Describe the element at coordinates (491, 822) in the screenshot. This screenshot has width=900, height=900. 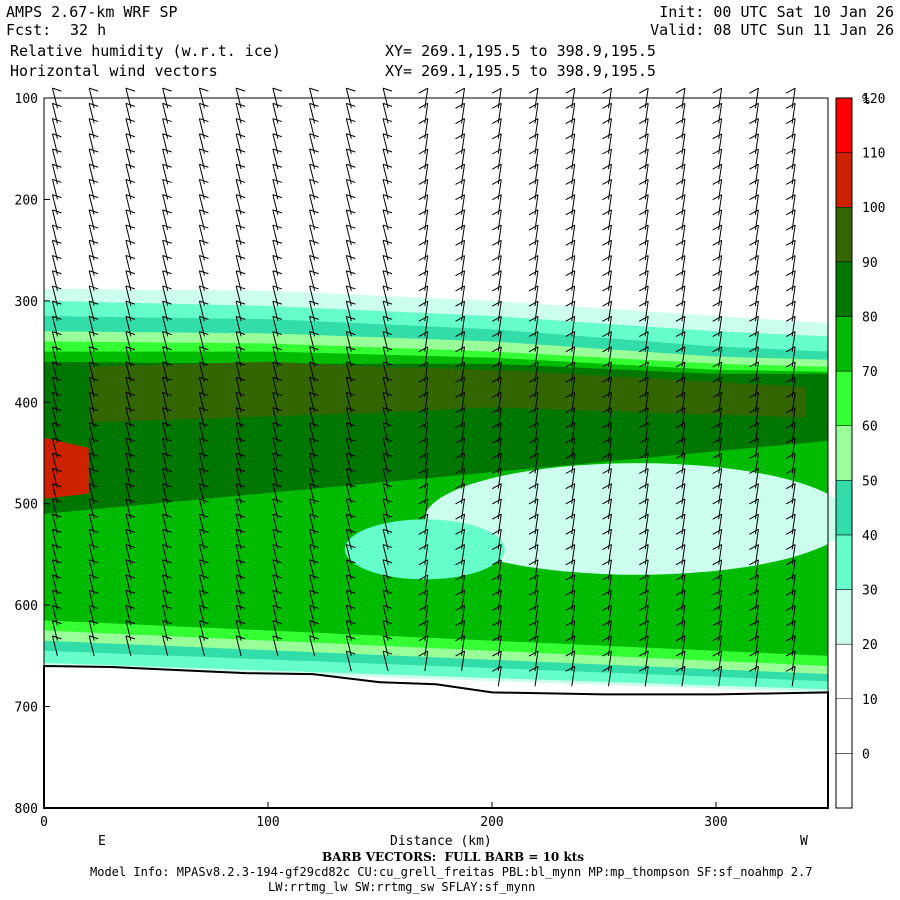
I see `x-tick-label: 200` at that location.